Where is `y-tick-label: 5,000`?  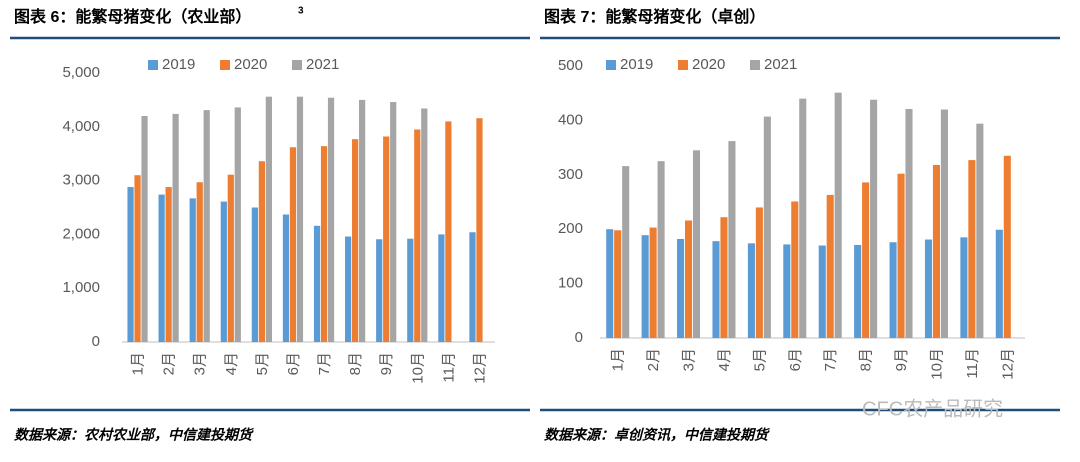
y-tick-label: 5,000 is located at coordinates (81, 72).